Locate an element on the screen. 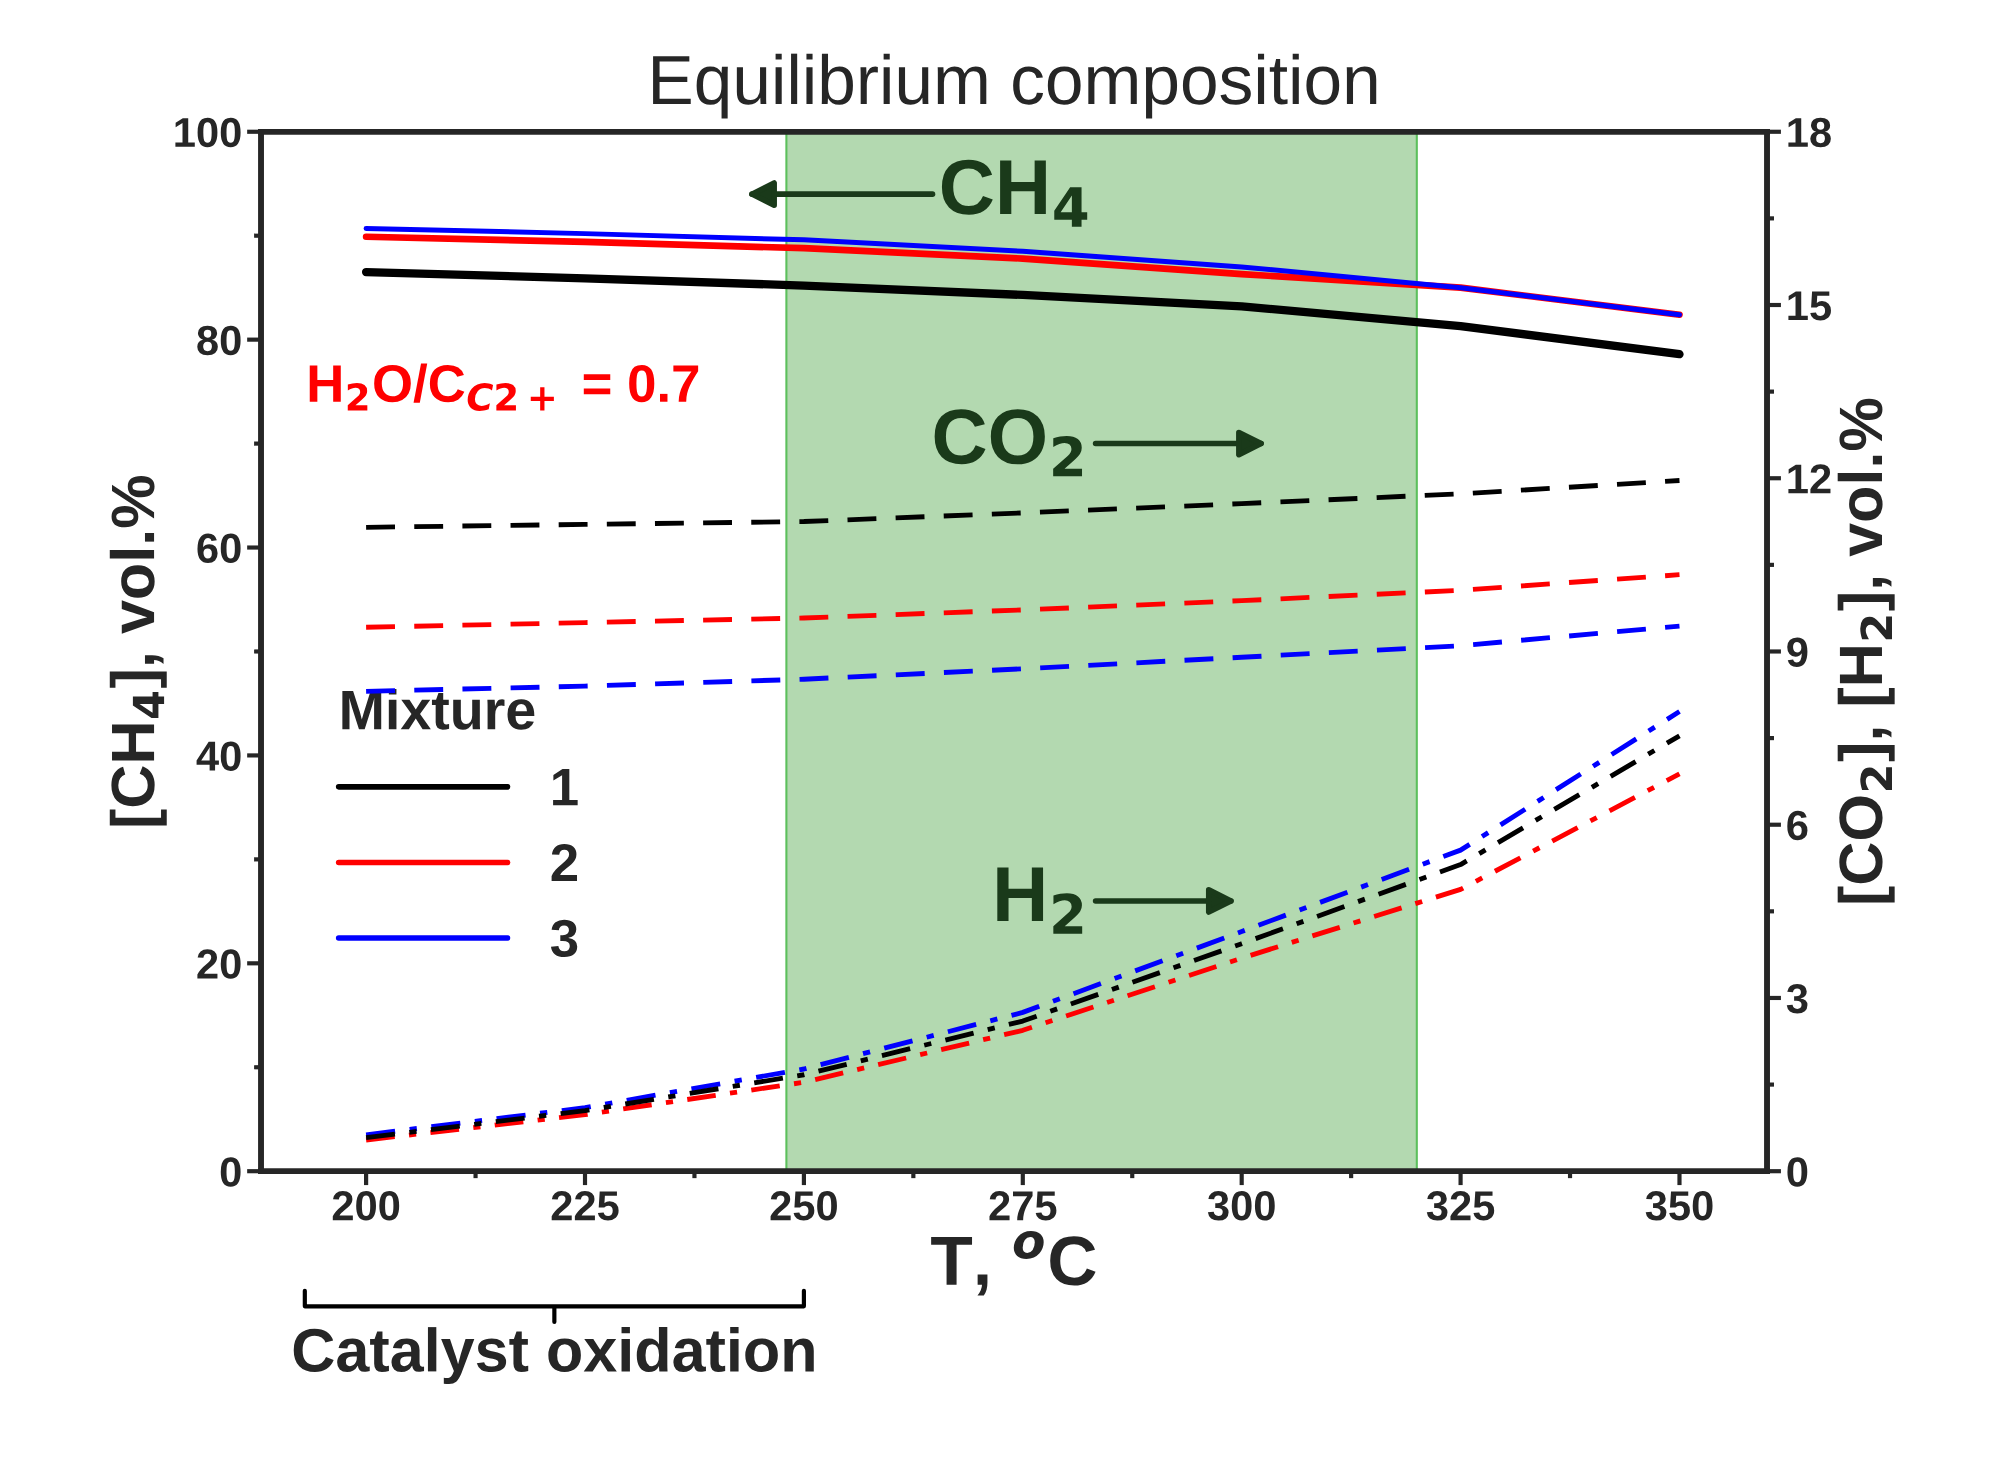 This screenshot has height=1464, width=2008. x-tick-label: 225 is located at coordinates (585, 1206).